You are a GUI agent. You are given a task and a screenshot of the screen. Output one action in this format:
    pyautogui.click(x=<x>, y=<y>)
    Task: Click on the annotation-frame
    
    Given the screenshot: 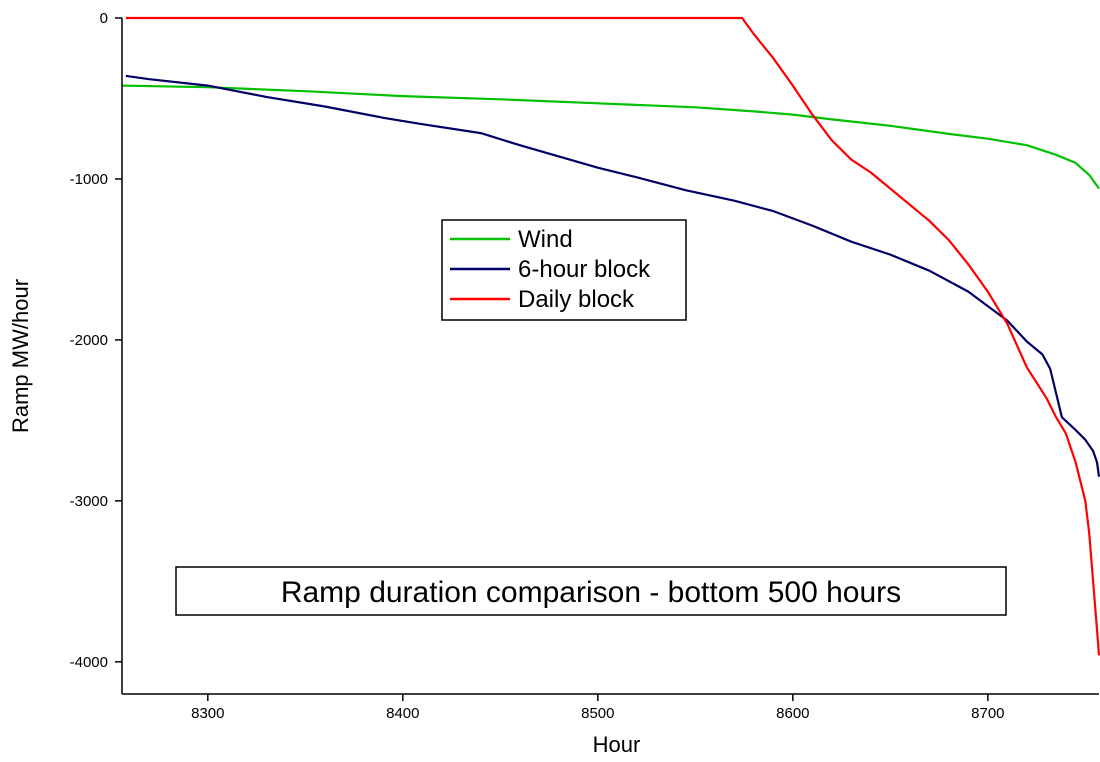 What is the action you would take?
    pyautogui.click(x=591, y=591)
    